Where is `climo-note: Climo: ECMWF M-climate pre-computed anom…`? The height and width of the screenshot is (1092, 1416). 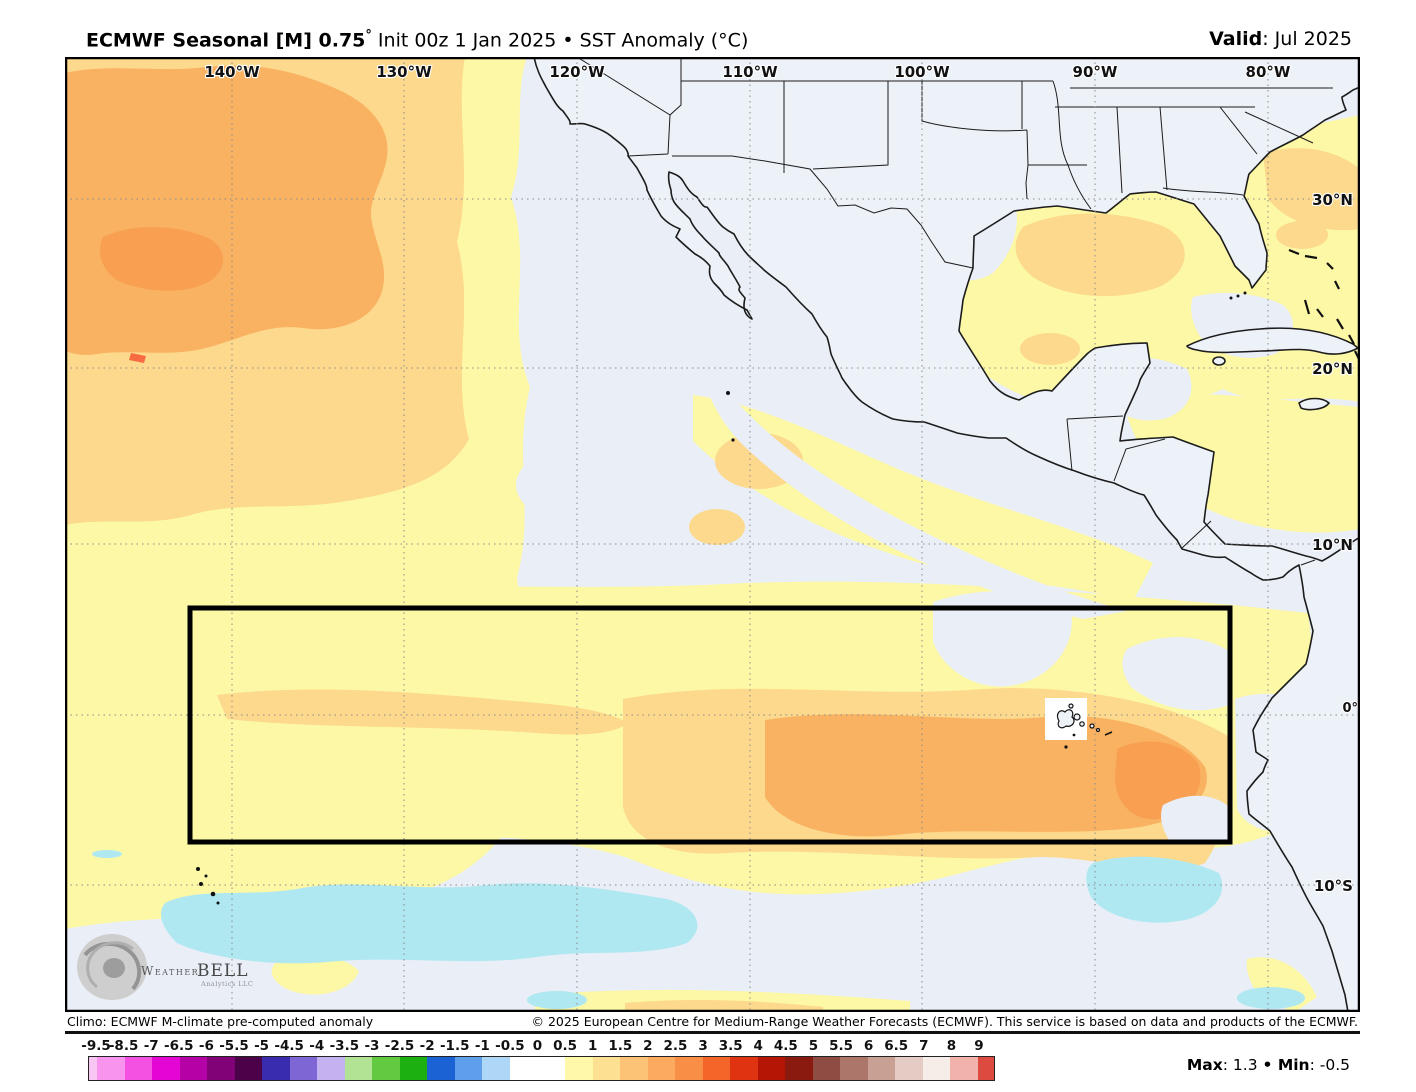 climo-note: Climo: ECMWF M-climate pre-computed anom… is located at coordinates (220, 1021).